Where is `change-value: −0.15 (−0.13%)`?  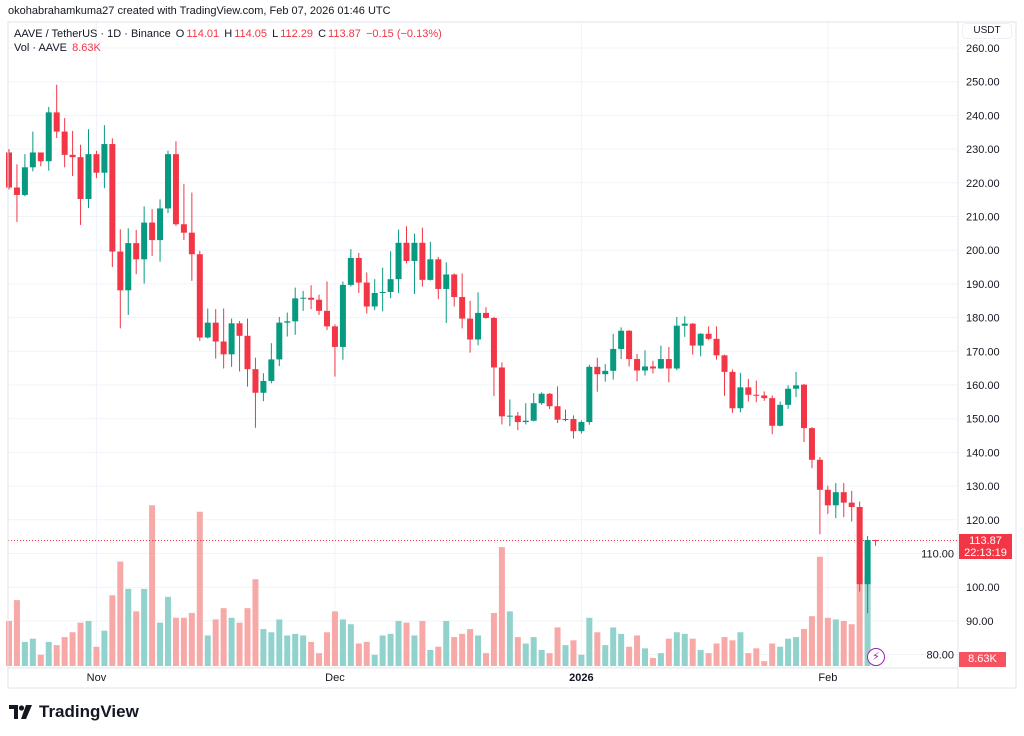
change-value: −0.15 (−0.13%) is located at coordinates (403, 34).